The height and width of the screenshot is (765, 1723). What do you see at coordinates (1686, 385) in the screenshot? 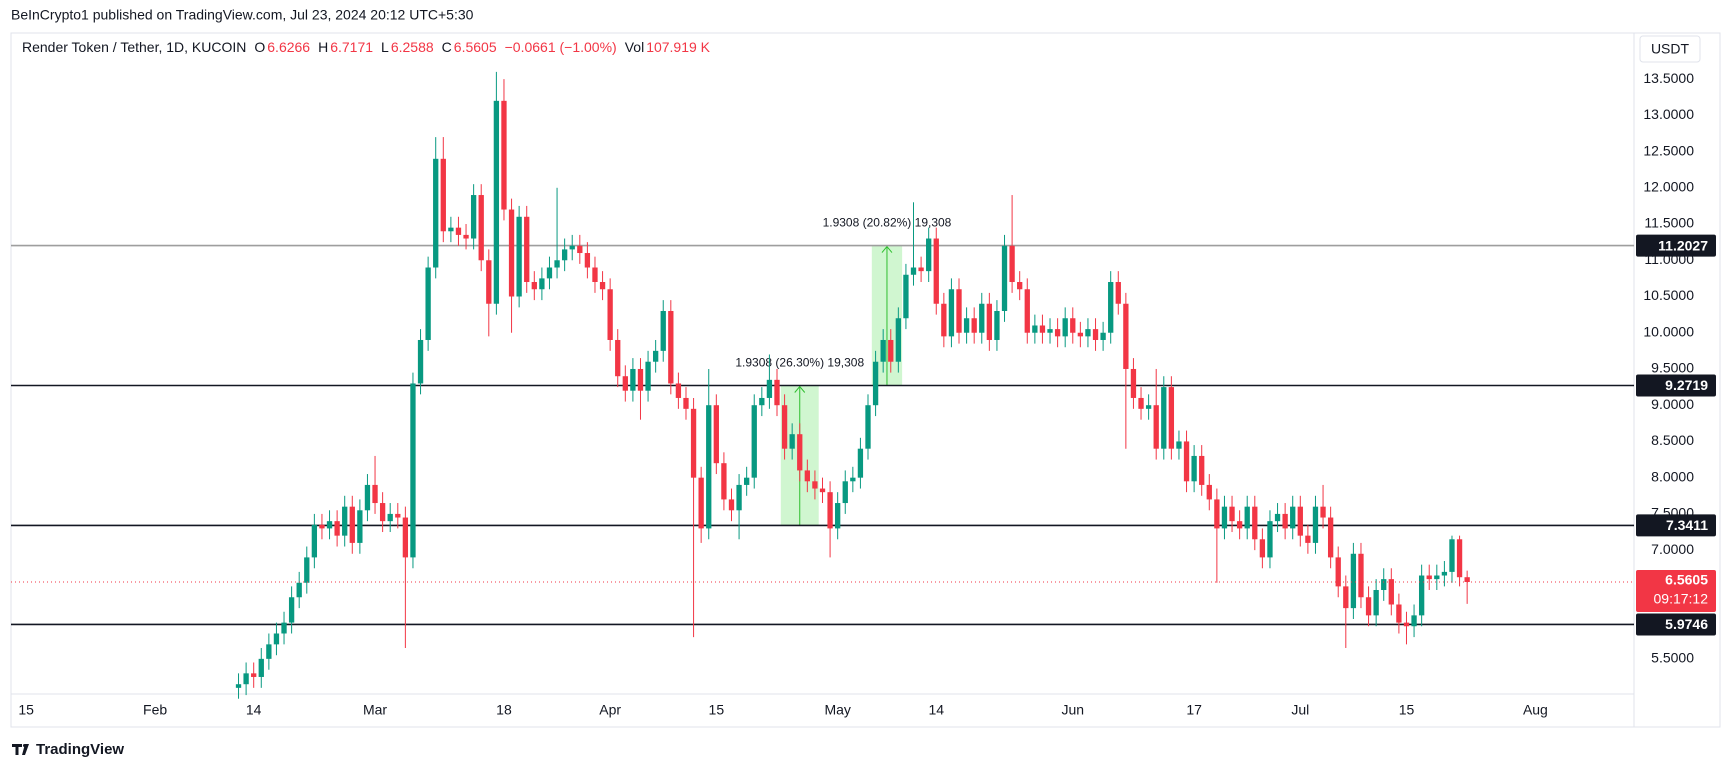
I see `level-label: 9.2719` at bounding box center [1686, 385].